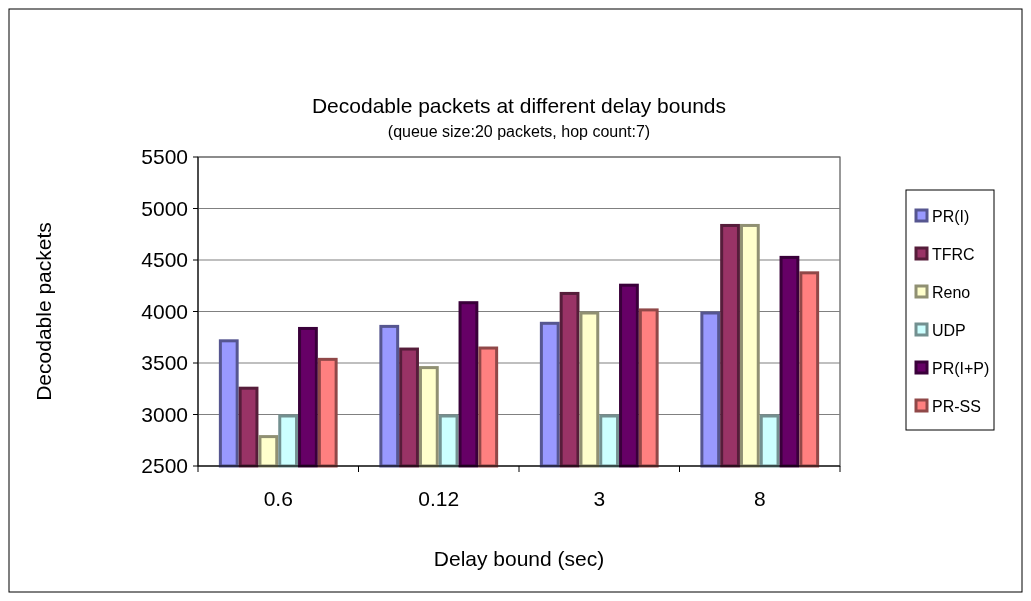  I want to click on legend-label: PR(I), so click(951, 216).